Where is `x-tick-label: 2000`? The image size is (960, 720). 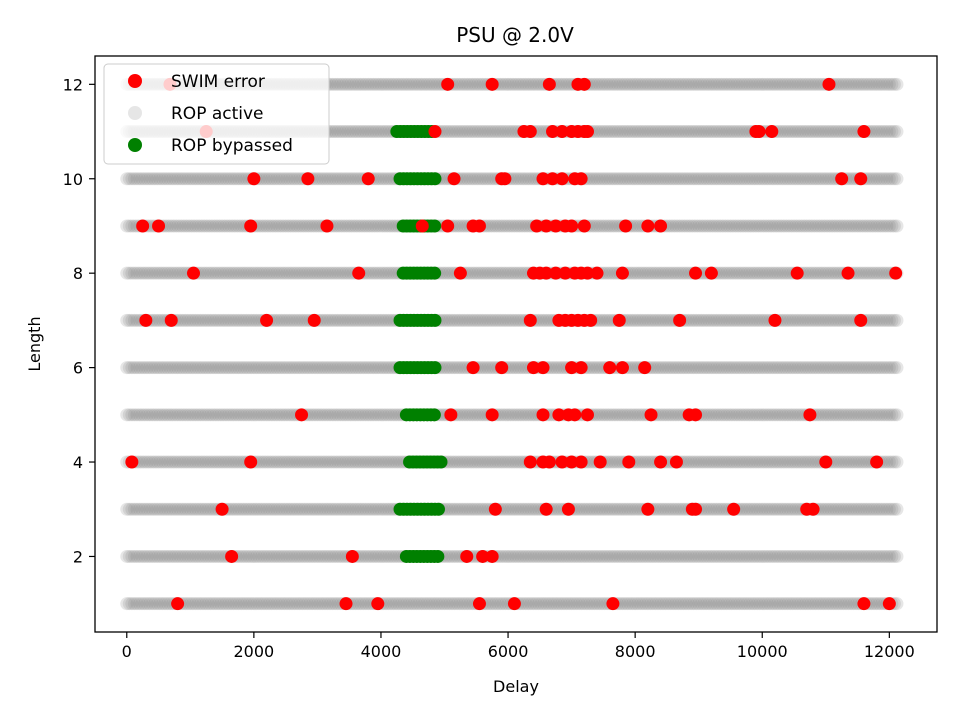 x-tick-label: 2000 is located at coordinates (254, 651).